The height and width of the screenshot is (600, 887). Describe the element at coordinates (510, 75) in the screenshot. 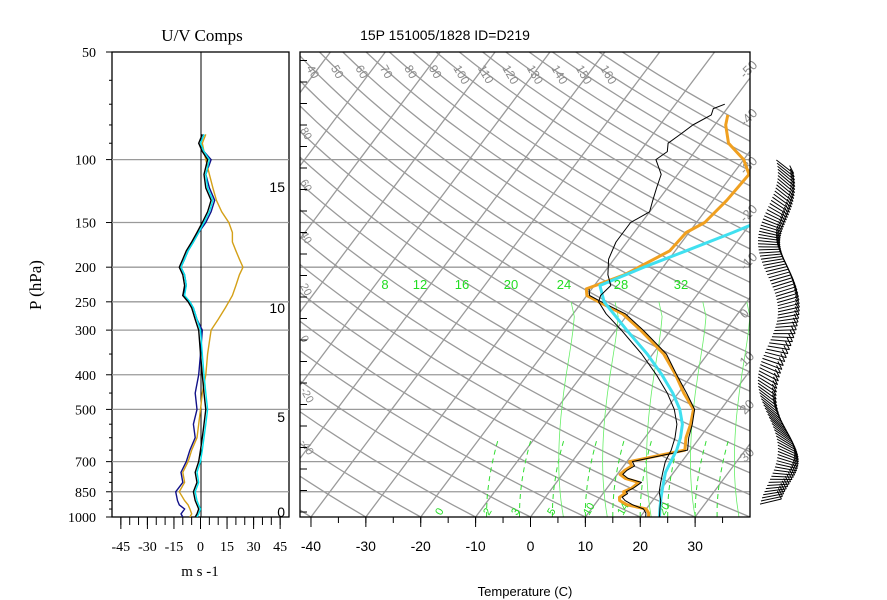

I see `isotherm-label: 120` at that location.